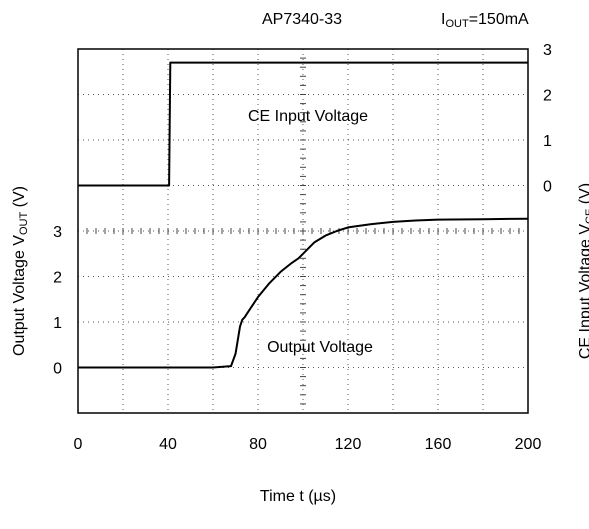 The width and height of the screenshot is (589, 529). What do you see at coordinates (258, 444) in the screenshot?
I see `x-tick-label: 80` at bounding box center [258, 444].